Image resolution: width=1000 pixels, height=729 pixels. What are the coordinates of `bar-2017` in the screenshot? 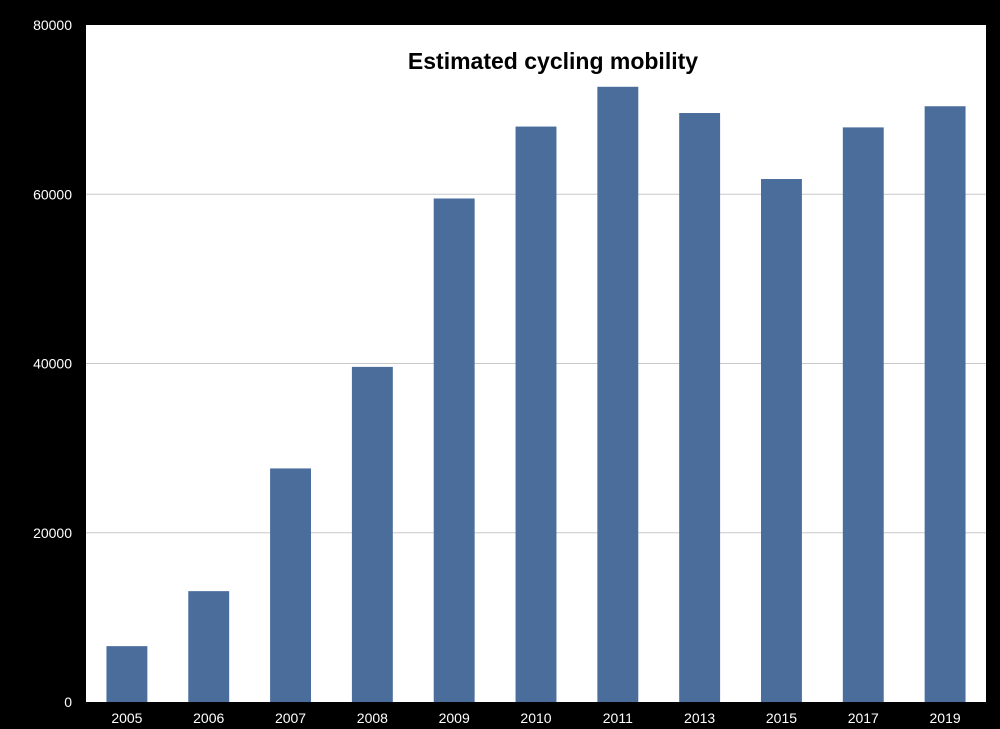 It's located at (863, 415).